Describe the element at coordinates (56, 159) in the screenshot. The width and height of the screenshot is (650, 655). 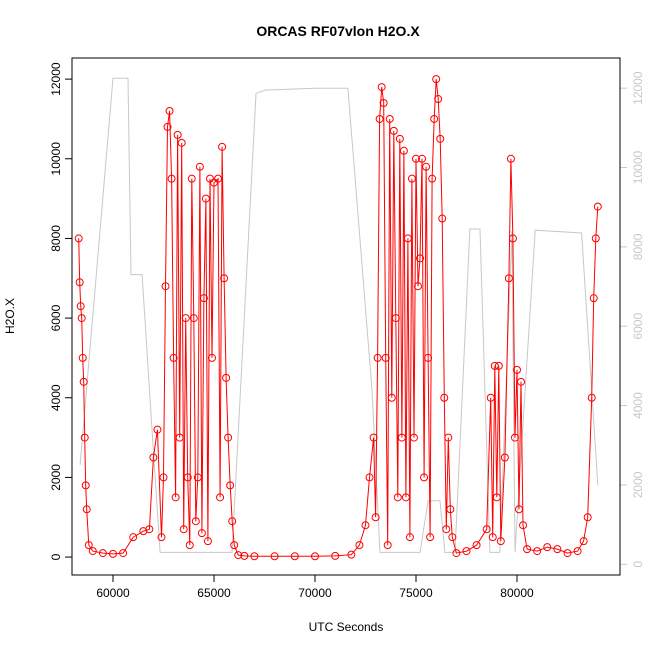
I see `y-tick-label: 10000` at that location.